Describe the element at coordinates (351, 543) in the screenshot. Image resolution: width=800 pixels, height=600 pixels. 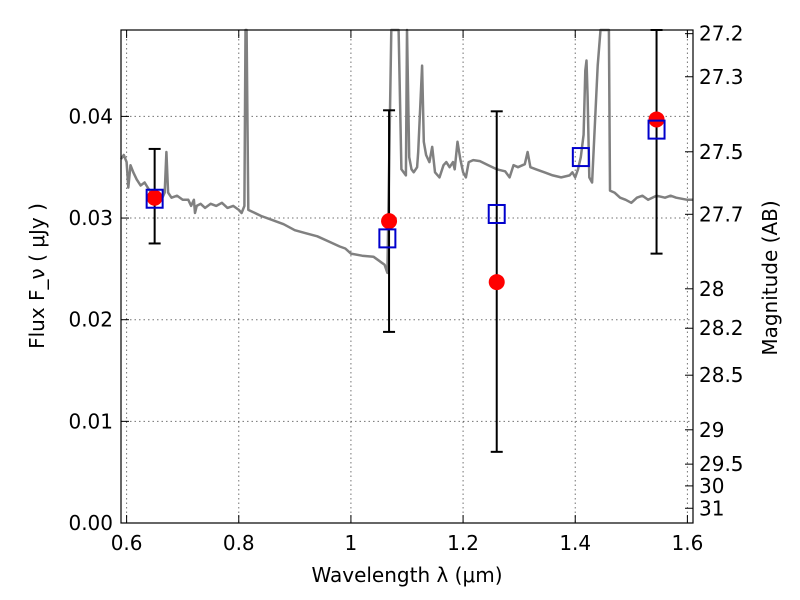
I see `x-tick-label: 1` at that location.